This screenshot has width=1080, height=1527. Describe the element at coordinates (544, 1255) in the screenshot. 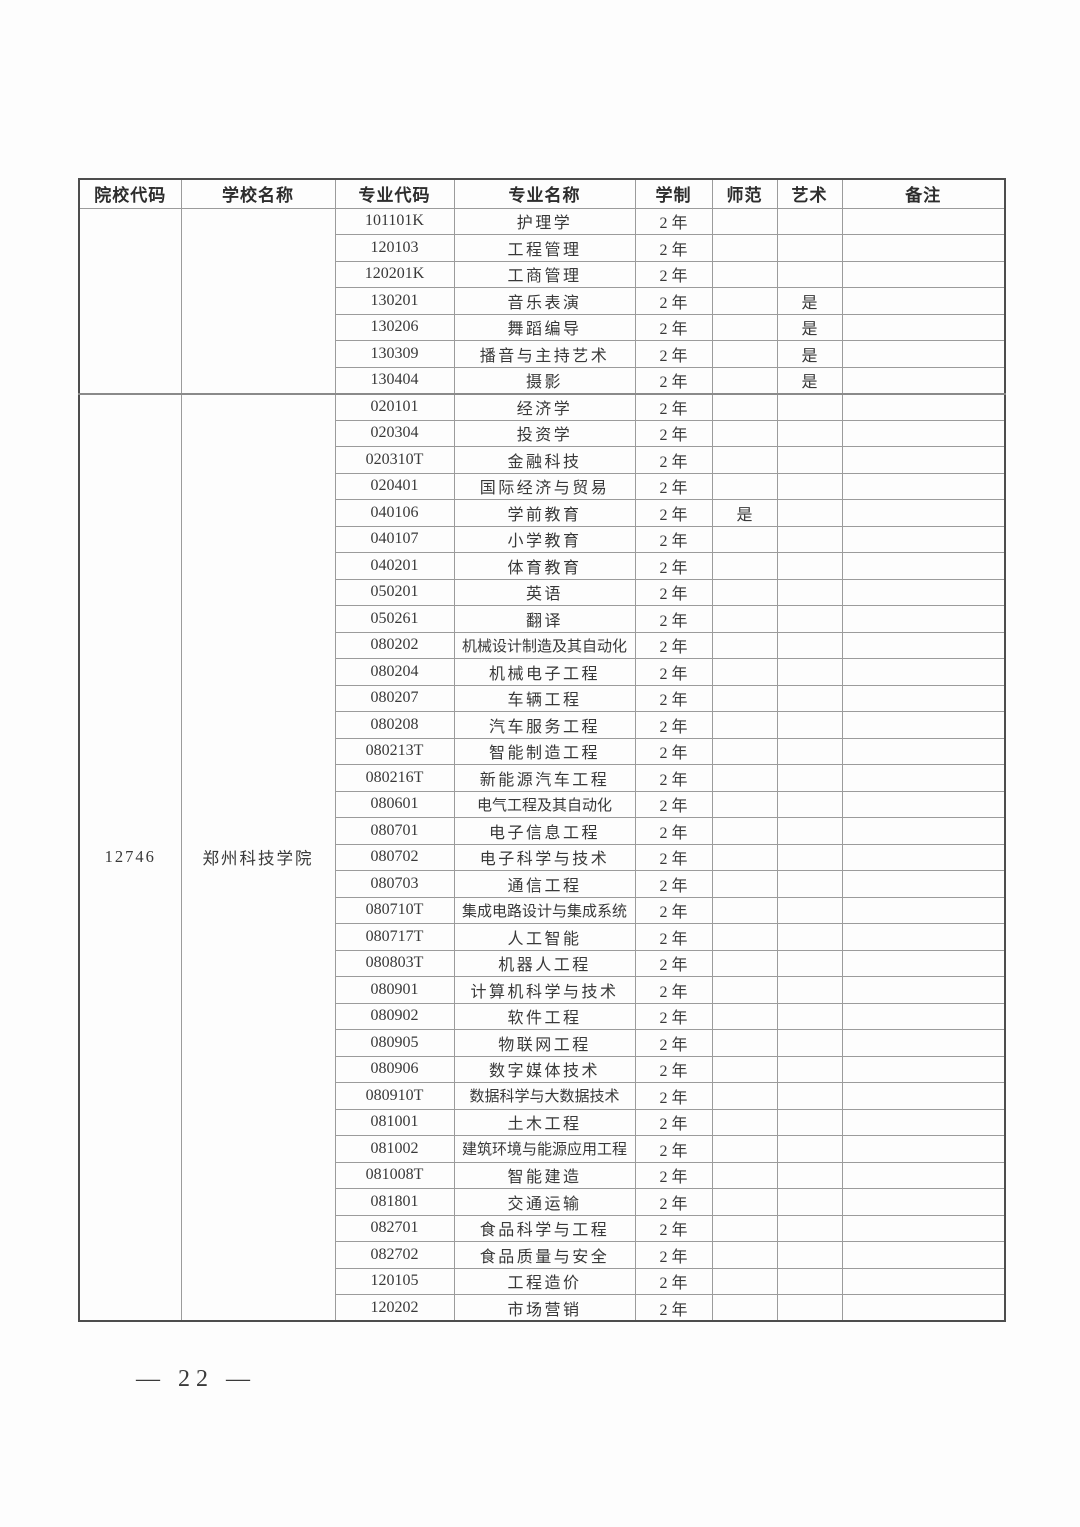

I see `major-name-cell: 食品质量与安全` at that location.